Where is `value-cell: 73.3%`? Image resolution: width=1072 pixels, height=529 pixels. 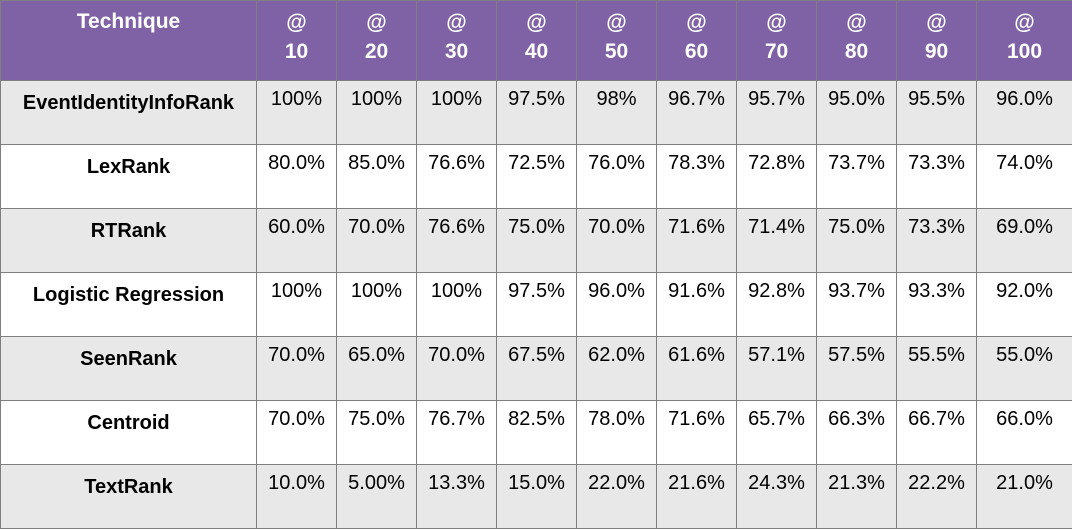
value-cell: 73.3% is located at coordinates (937, 177).